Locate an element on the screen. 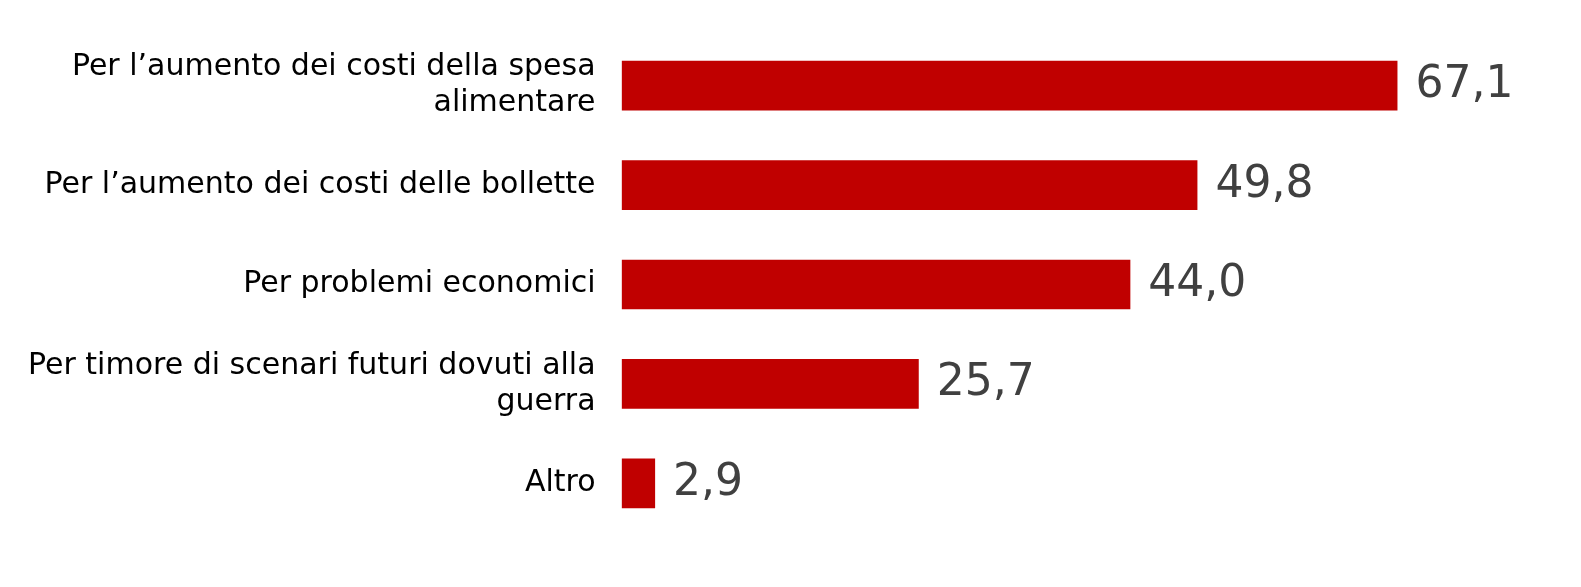 The width and height of the screenshot is (1581, 587). data-label: 49,8 is located at coordinates (1264, 181).